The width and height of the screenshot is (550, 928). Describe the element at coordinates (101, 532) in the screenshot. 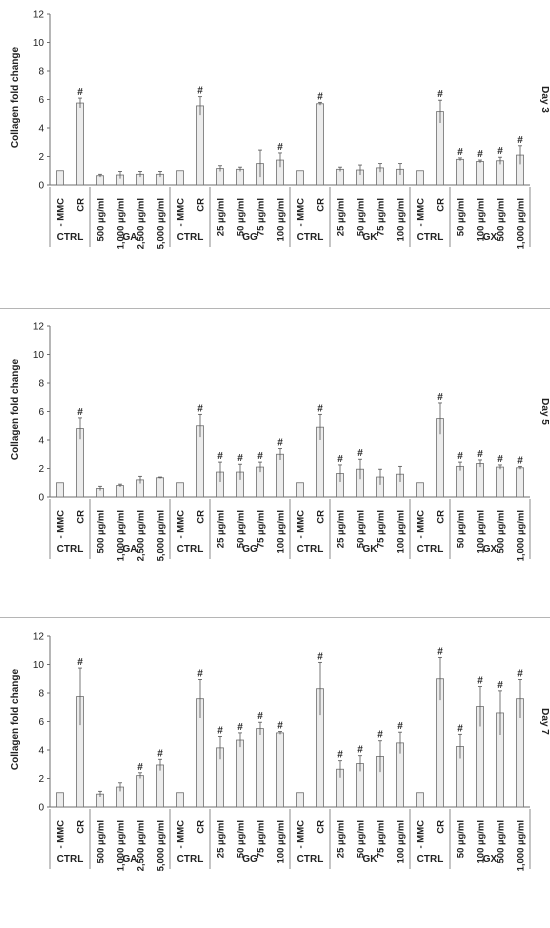

I see `x-tick-label: 500 µg/ml` at that location.